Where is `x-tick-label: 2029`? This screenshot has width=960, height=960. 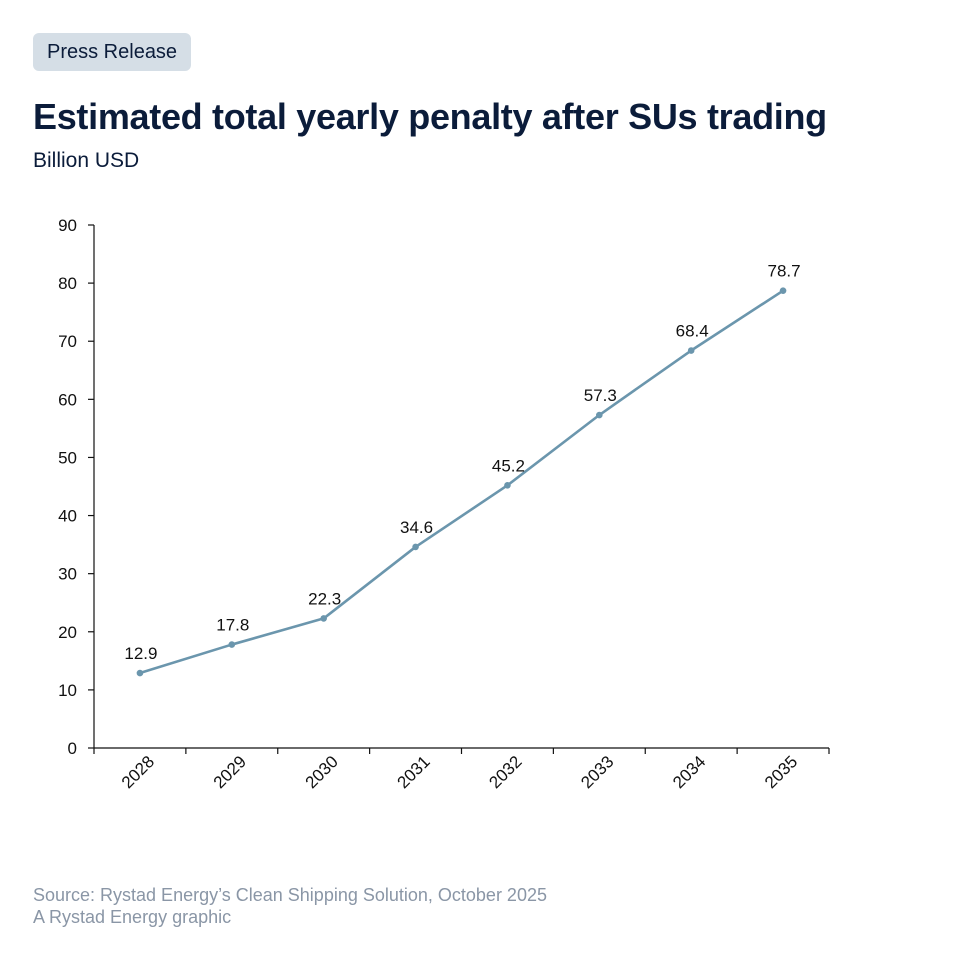 x-tick-label: 2029 is located at coordinates (230, 772).